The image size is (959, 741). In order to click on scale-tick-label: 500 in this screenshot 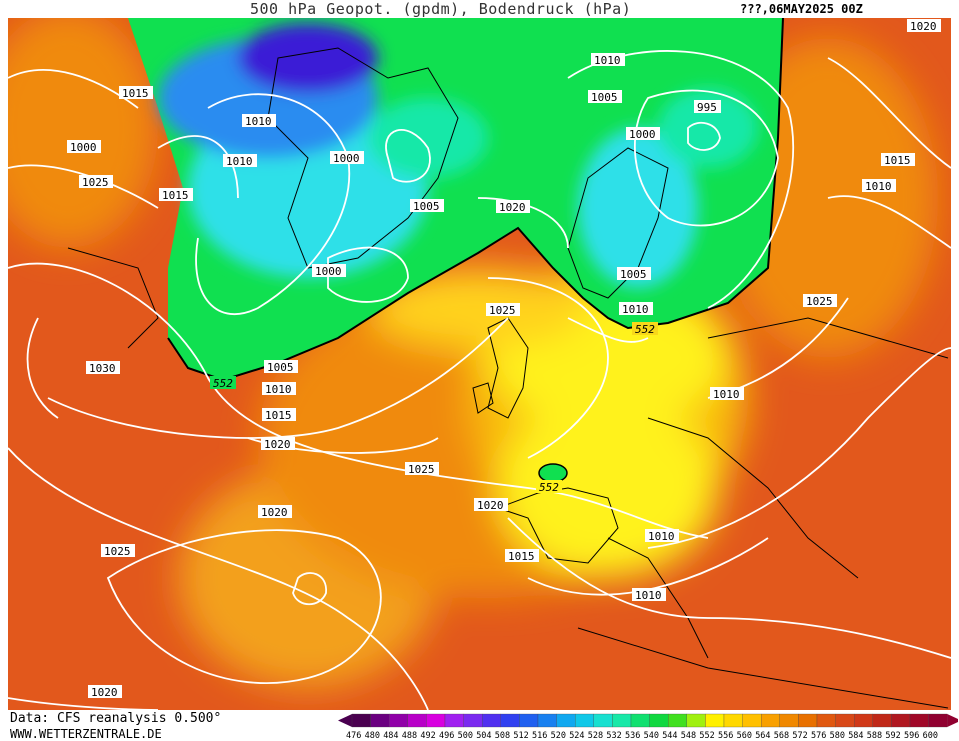, I will do `click(465, 736)`.